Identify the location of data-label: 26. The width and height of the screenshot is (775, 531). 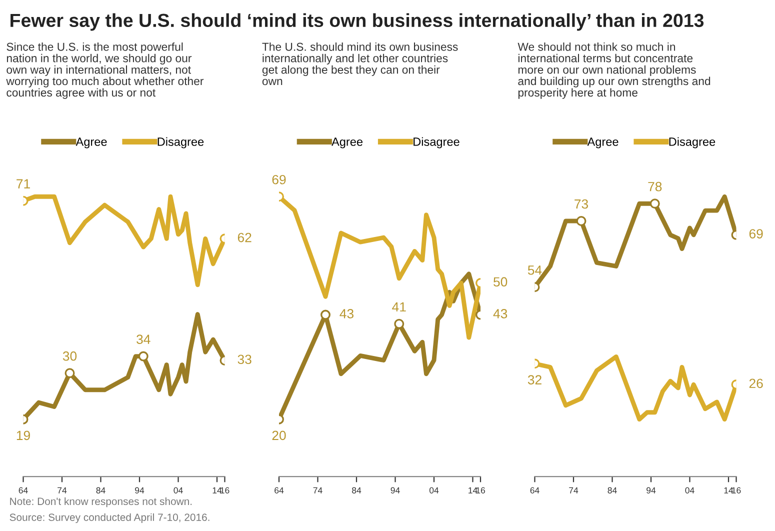
(756, 383).